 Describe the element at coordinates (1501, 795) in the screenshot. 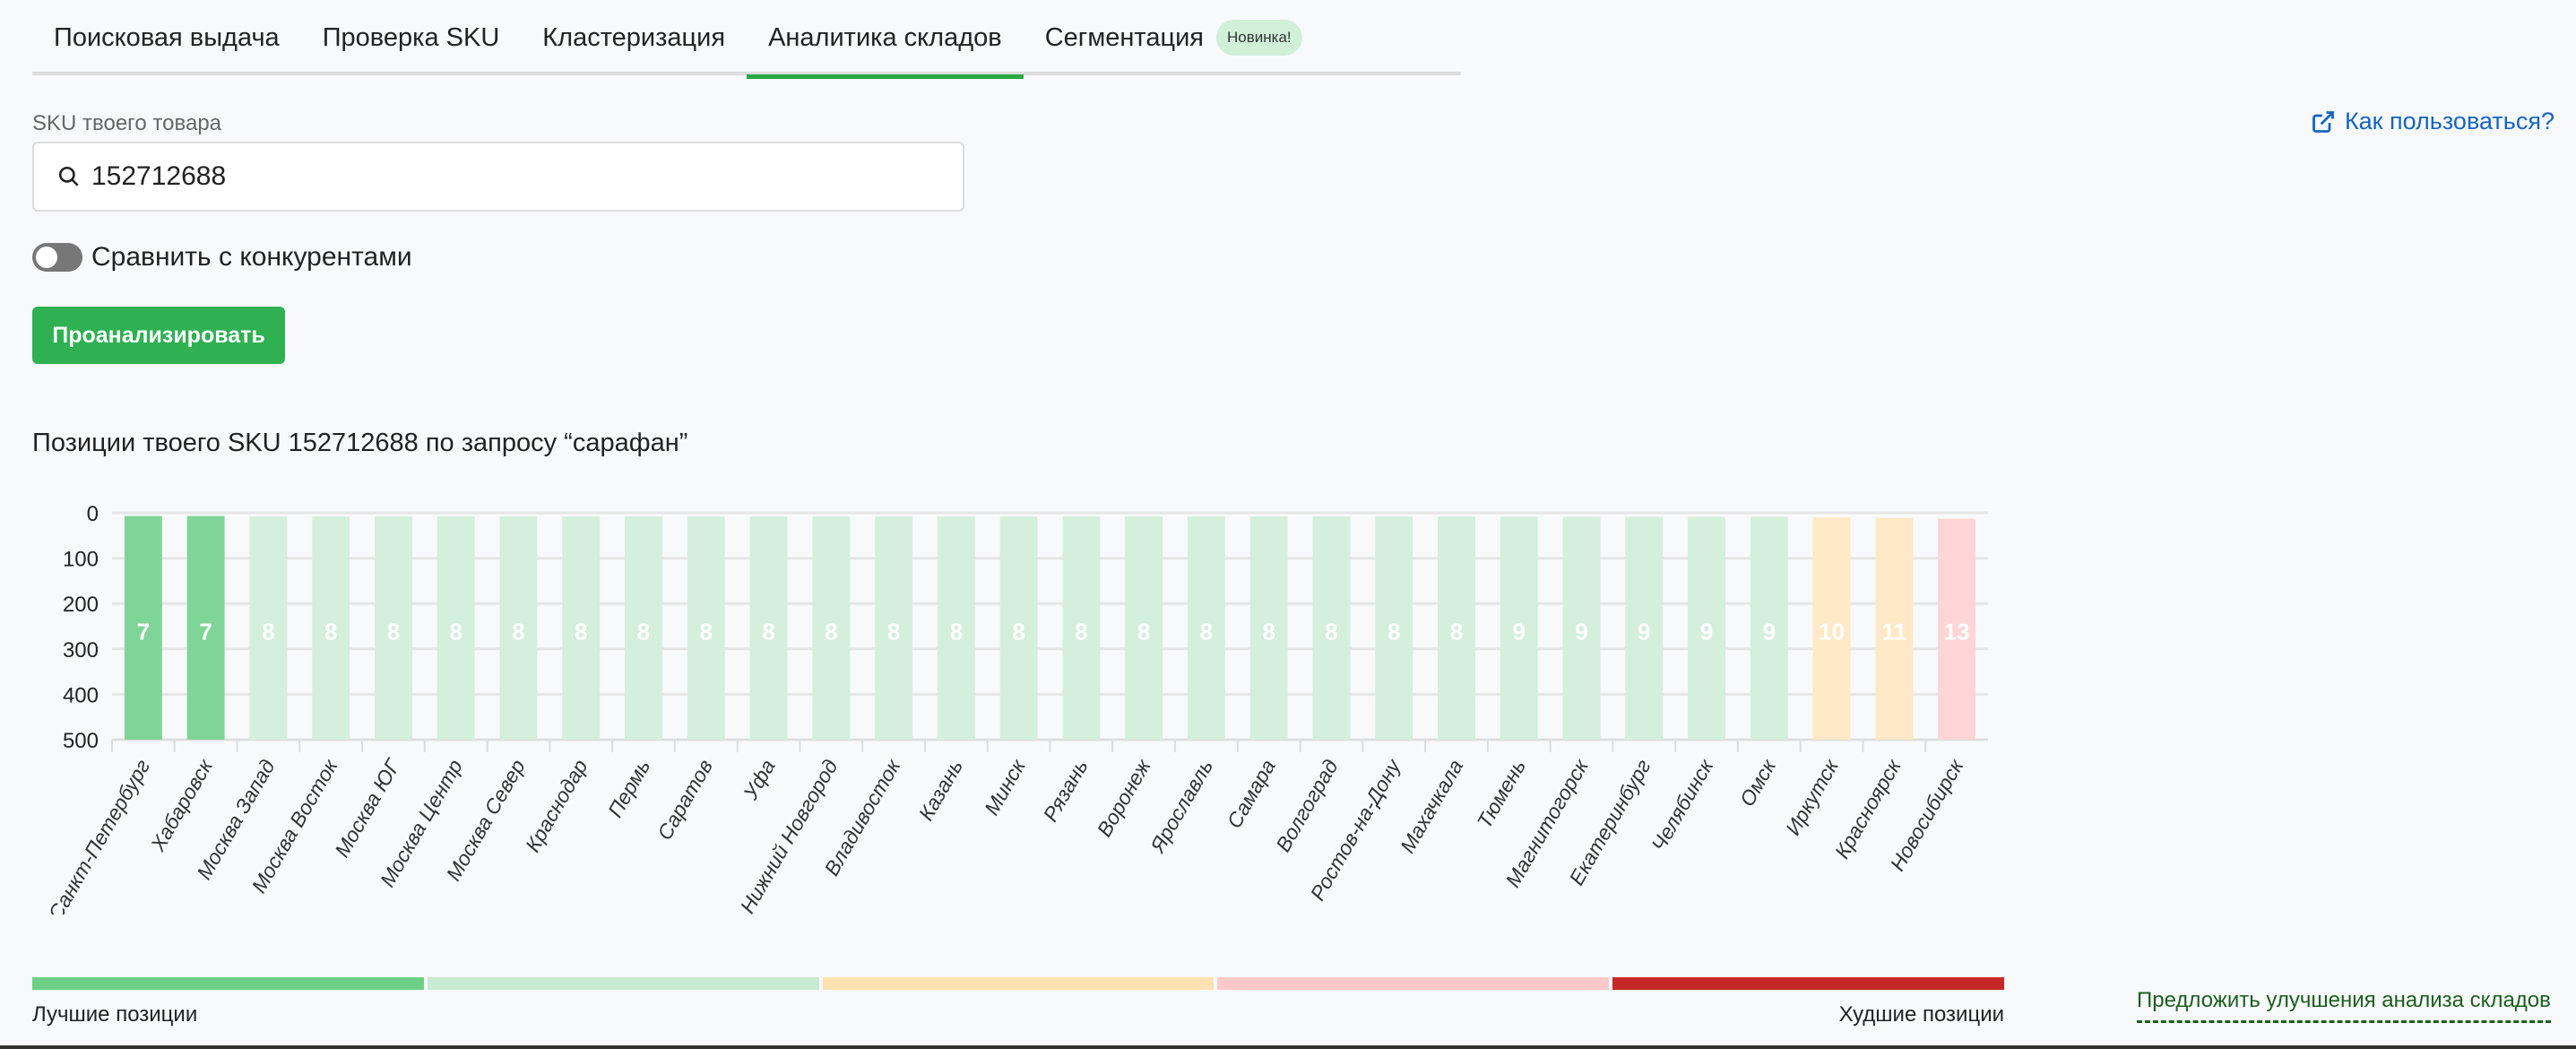

I see `x-tick-label: Тюмень` at that location.